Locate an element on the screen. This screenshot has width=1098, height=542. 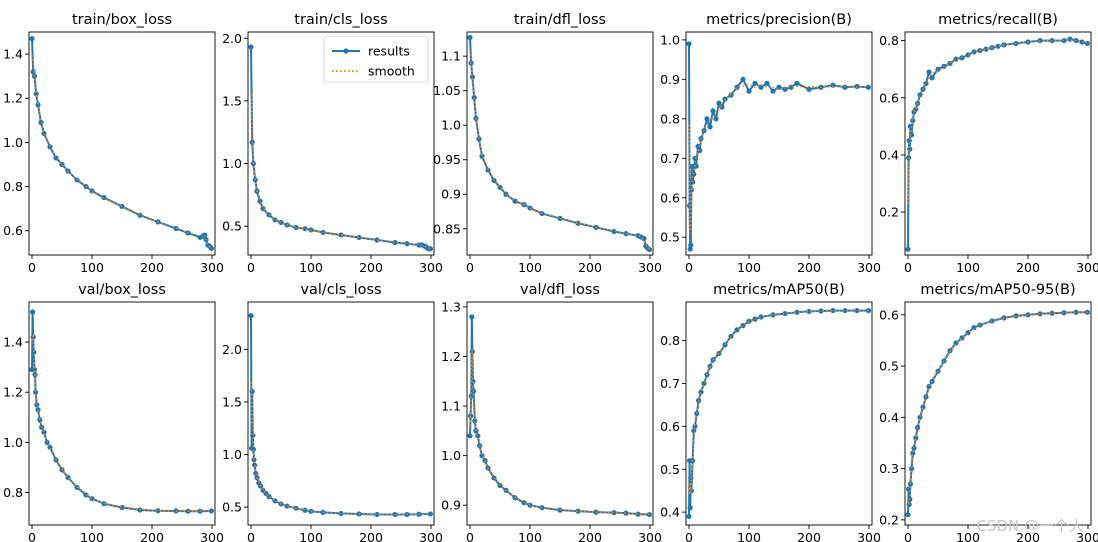
y-tick-label: 1.0 is located at coordinates (13, 442).